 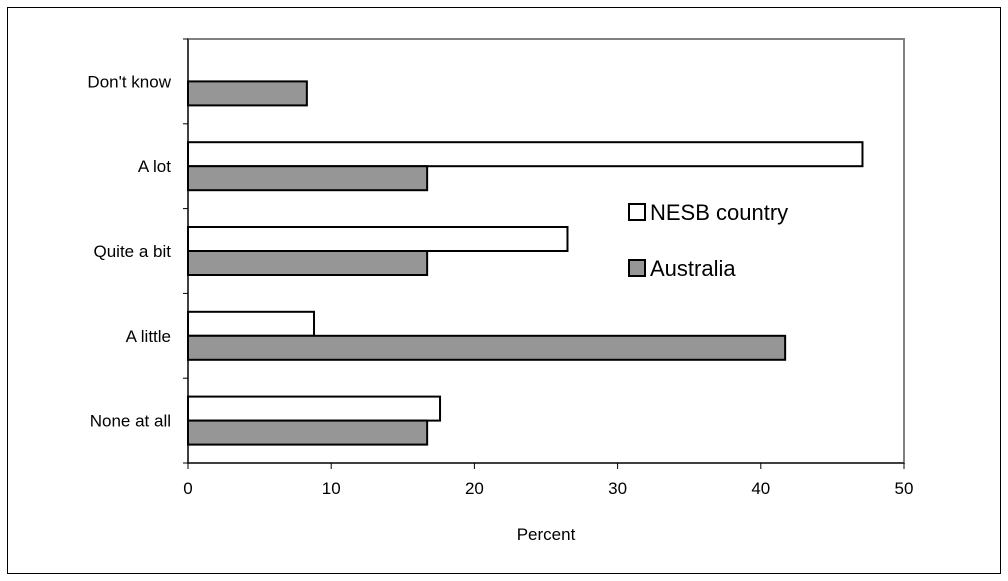 What do you see at coordinates (693, 268) in the screenshot?
I see `legend-label: Australia` at bounding box center [693, 268].